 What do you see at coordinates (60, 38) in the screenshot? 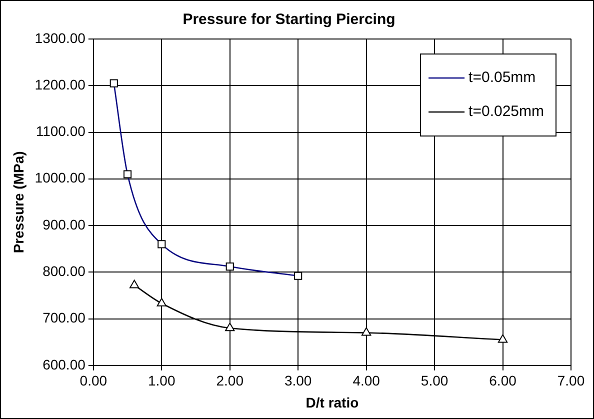
I see `y-tick-label: 1300.00` at bounding box center [60, 38].